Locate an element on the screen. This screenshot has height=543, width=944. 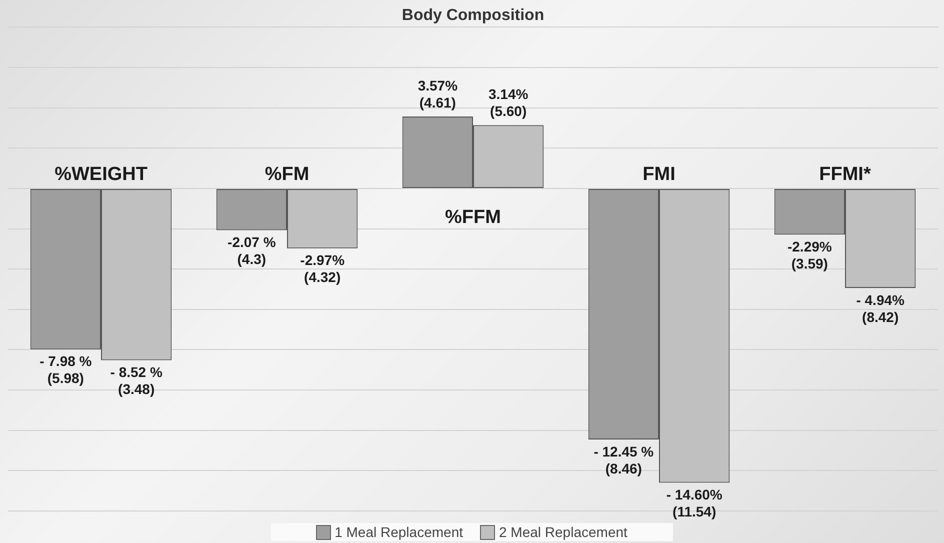
data-label: - 7.98 % (5.98) is located at coordinates (66, 369).